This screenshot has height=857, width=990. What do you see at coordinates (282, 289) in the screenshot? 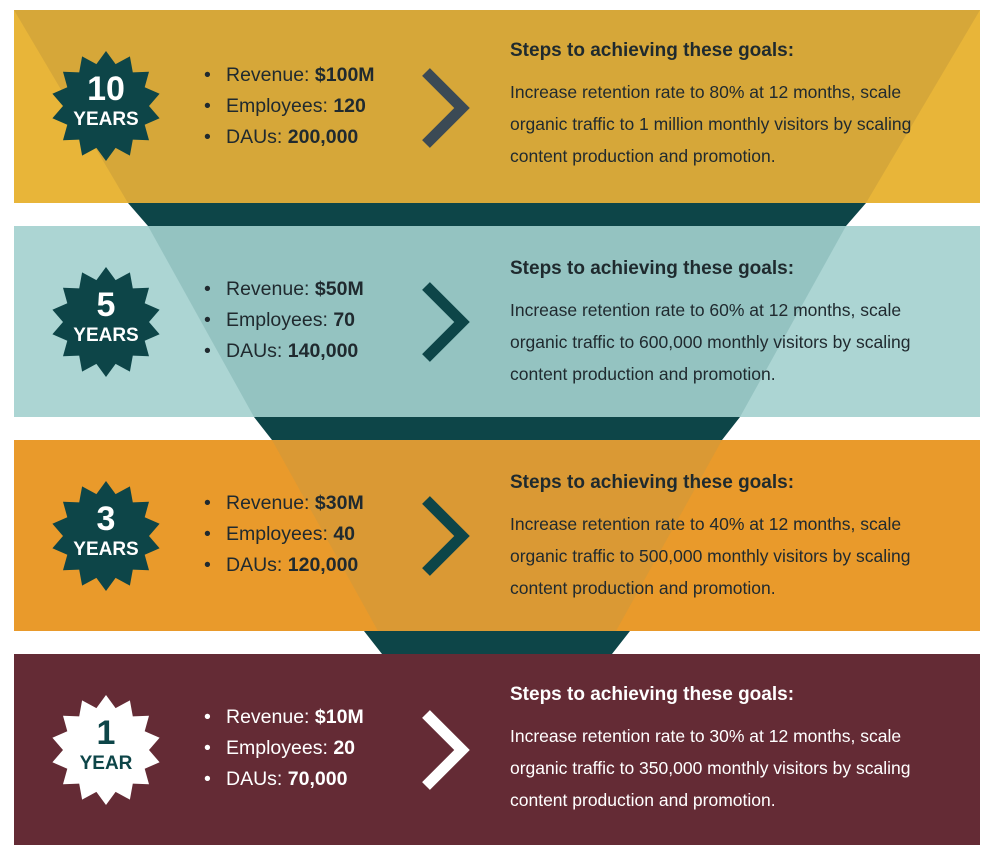
I see `metric-revenue: Revenue: $50M` at bounding box center [282, 289].